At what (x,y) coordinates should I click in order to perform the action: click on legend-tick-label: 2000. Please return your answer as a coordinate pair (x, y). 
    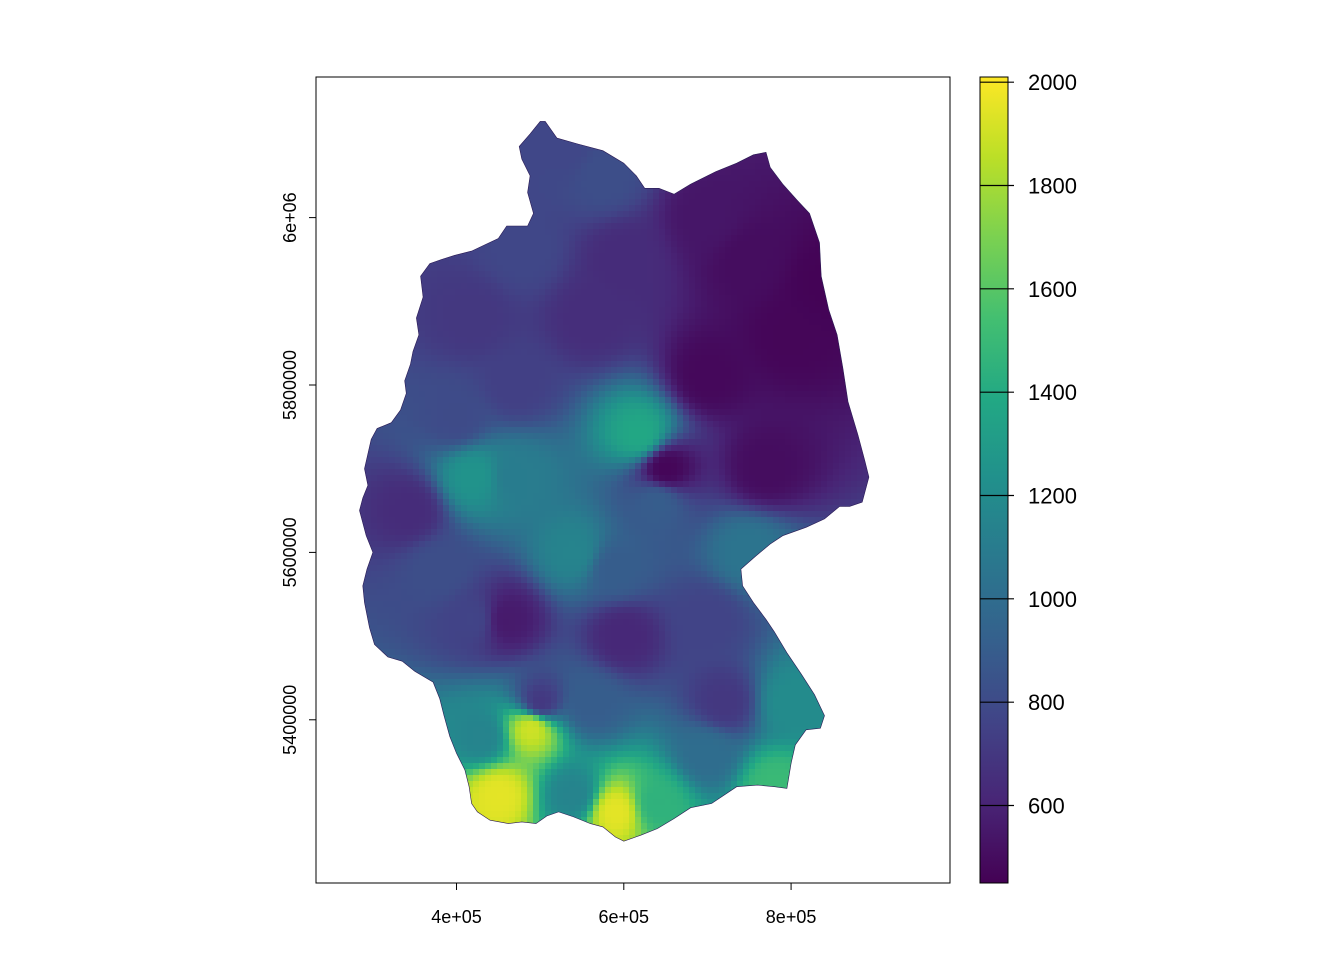
    Looking at the image, I should click on (1052, 82).